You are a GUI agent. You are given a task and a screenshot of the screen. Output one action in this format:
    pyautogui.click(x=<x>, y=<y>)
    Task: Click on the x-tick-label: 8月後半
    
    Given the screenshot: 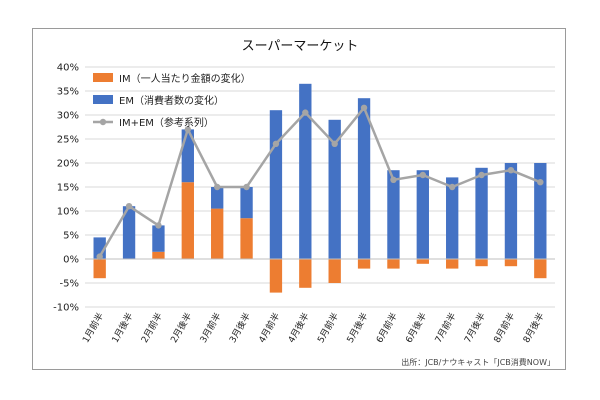 What is the action you would take?
    pyautogui.click(x=533, y=328)
    